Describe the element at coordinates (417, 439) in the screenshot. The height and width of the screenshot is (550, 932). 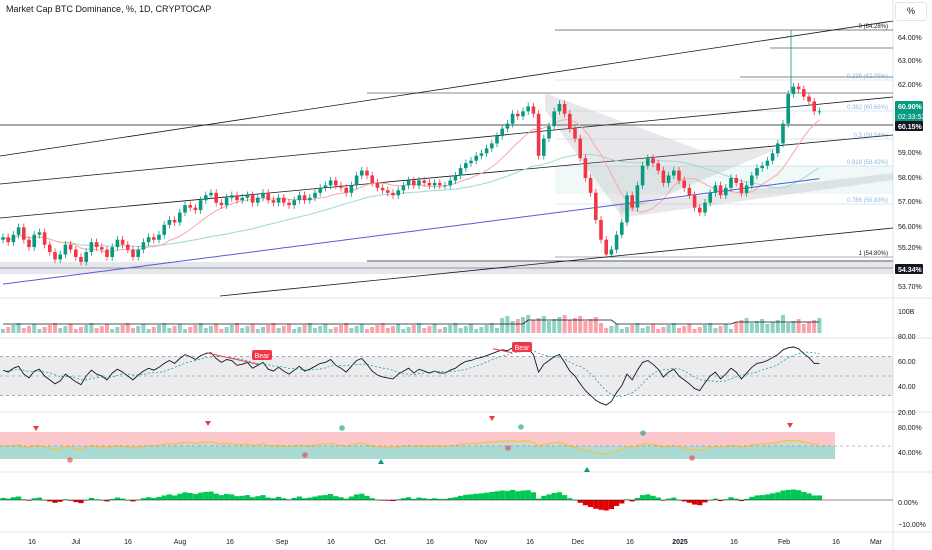
I see `osc-upper-zone` at that location.